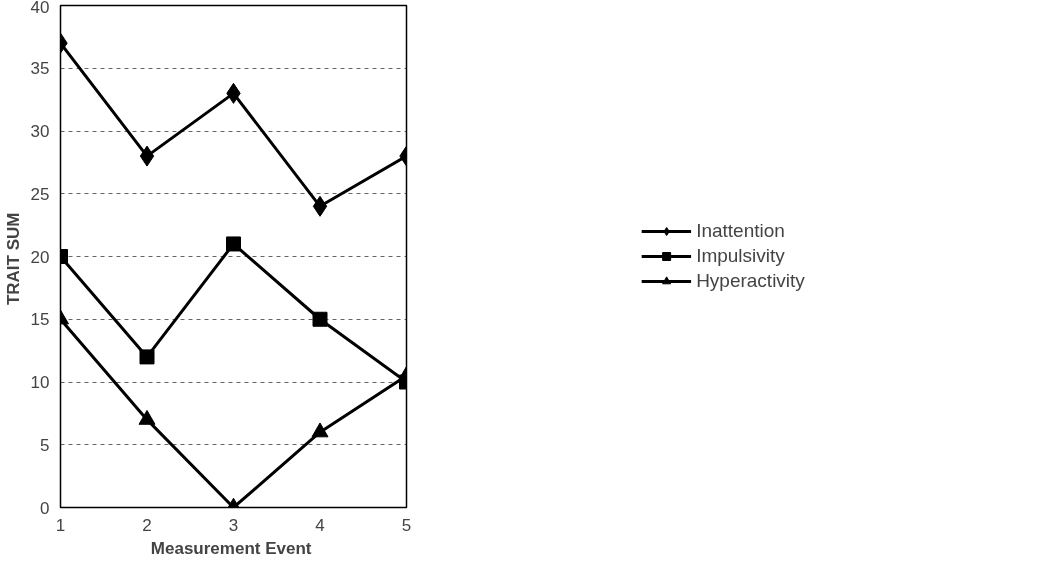 The height and width of the screenshot is (567, 1053). What do you see at coordinates (40, 194) in the screenshot?
I see `y-tick-label: 25` at bounding box center [40, 194].